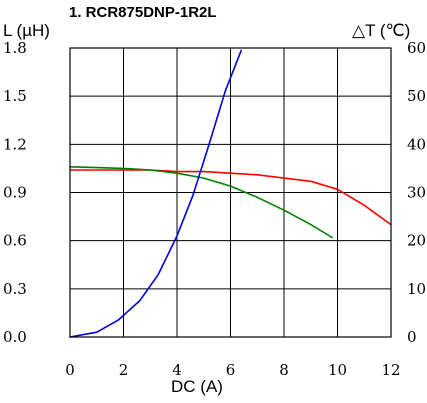 The width and height of the screenshot is (427, 403). I want to click on x-axis-title: DC (A), so click(197, 386).